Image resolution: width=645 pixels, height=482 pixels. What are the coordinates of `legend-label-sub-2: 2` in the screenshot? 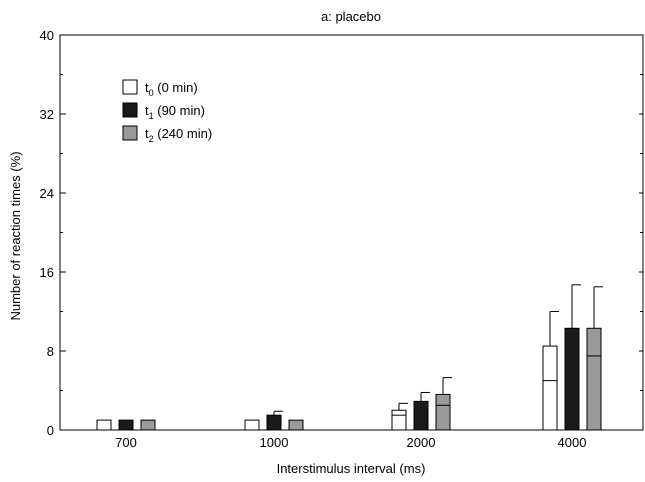 It's located at (151, 139).